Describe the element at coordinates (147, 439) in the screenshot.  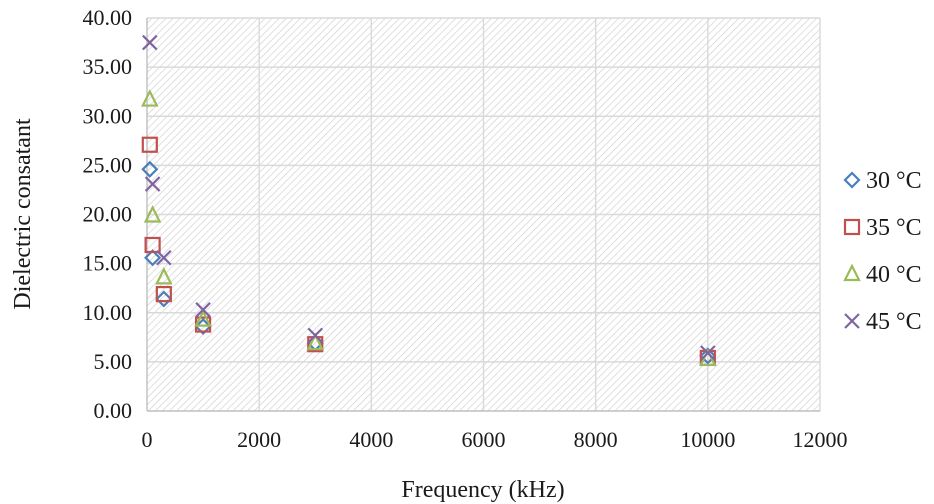
I see `x-tick-label: 0` at that location.